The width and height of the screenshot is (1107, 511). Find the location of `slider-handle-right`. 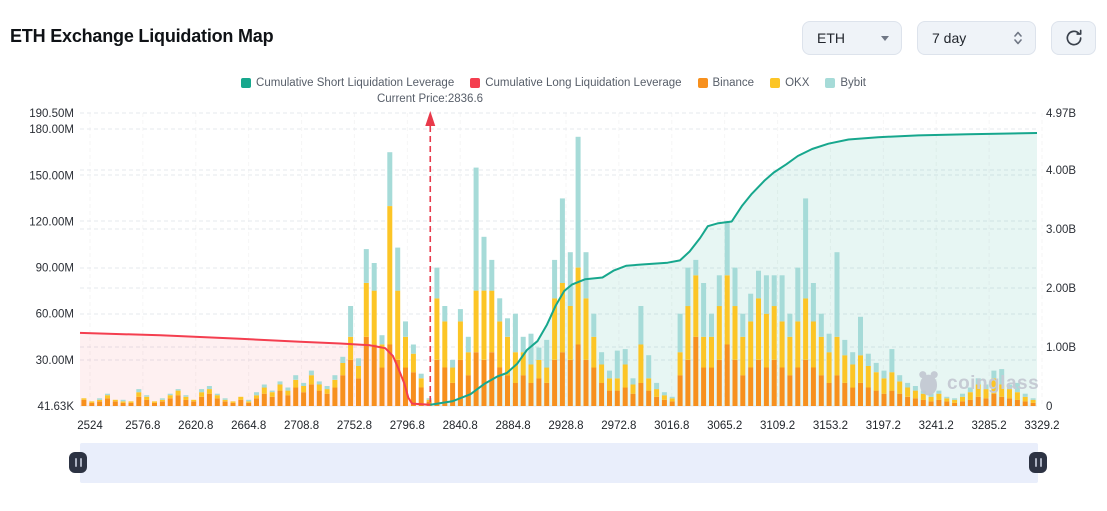

slider-handle-right is located at coordinates (1038, 462).